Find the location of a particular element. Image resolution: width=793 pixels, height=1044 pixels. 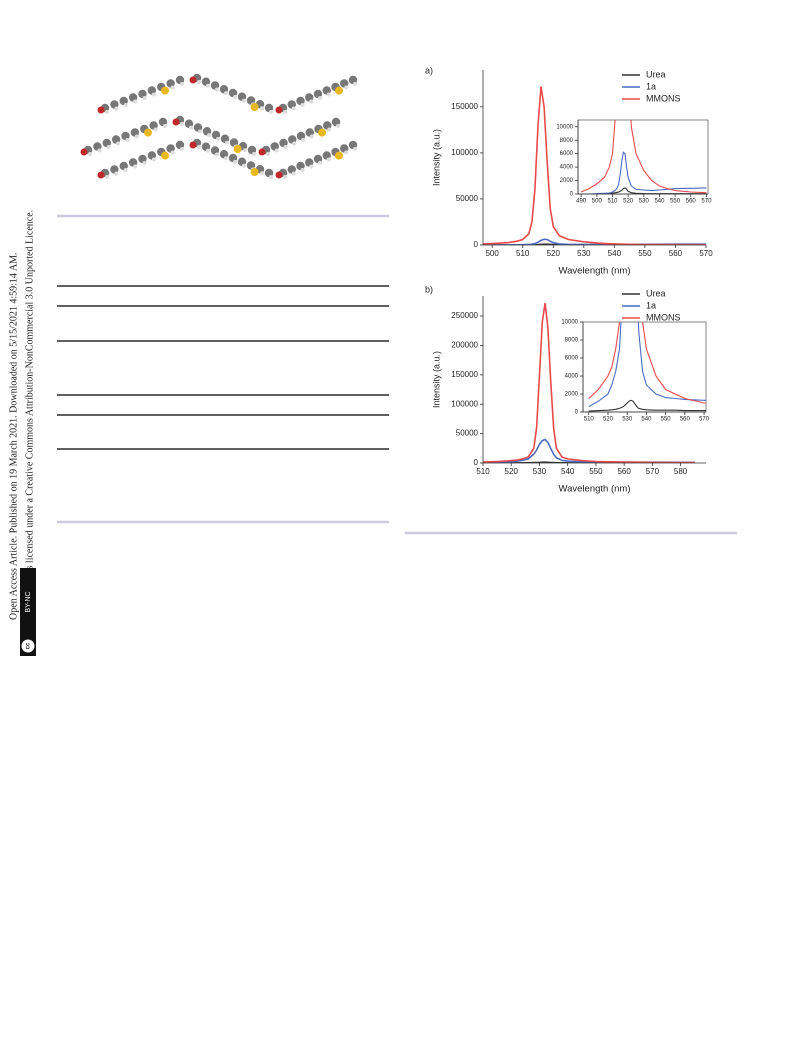

x-axis-label: Wavelength (nm) is located at coordinates (595, 489).